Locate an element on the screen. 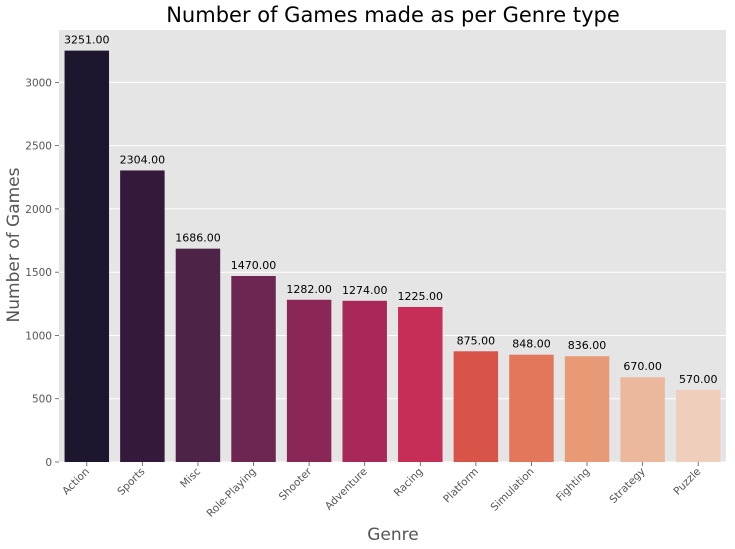  bar-value-label: 848.00 is located at coordinates (531, 344).